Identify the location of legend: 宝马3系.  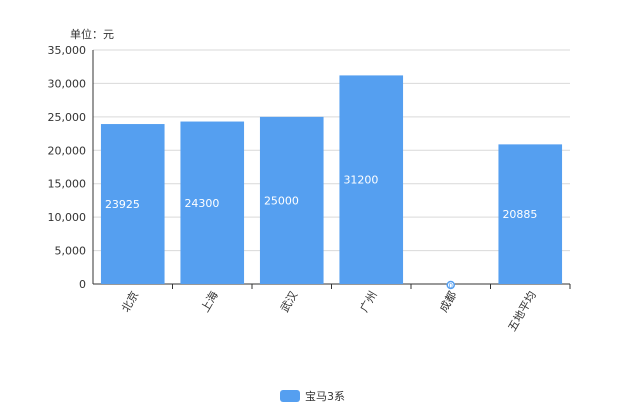
(312, 396).